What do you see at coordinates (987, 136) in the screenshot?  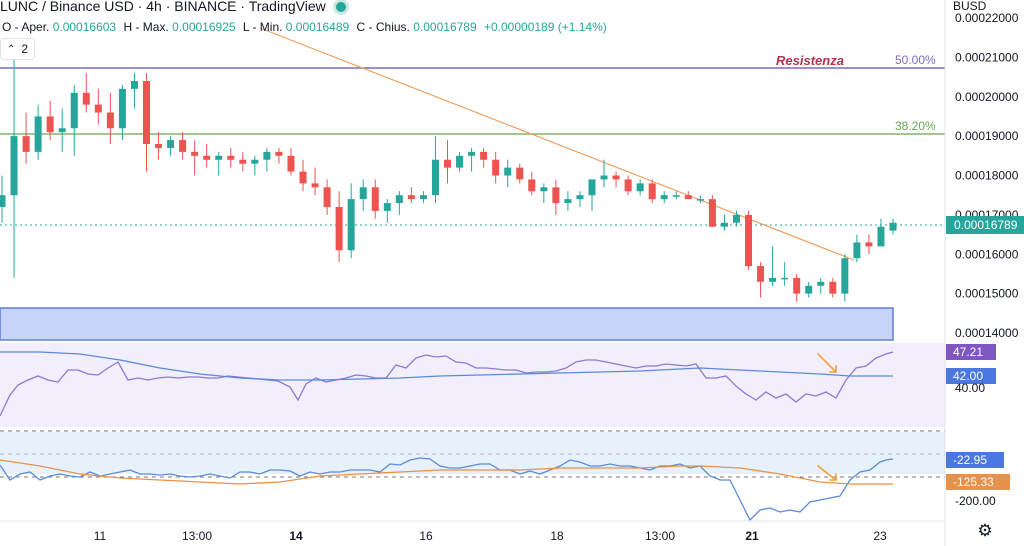 I see `price-tick-label: 0.00019000` at bounding box center [987, 136].